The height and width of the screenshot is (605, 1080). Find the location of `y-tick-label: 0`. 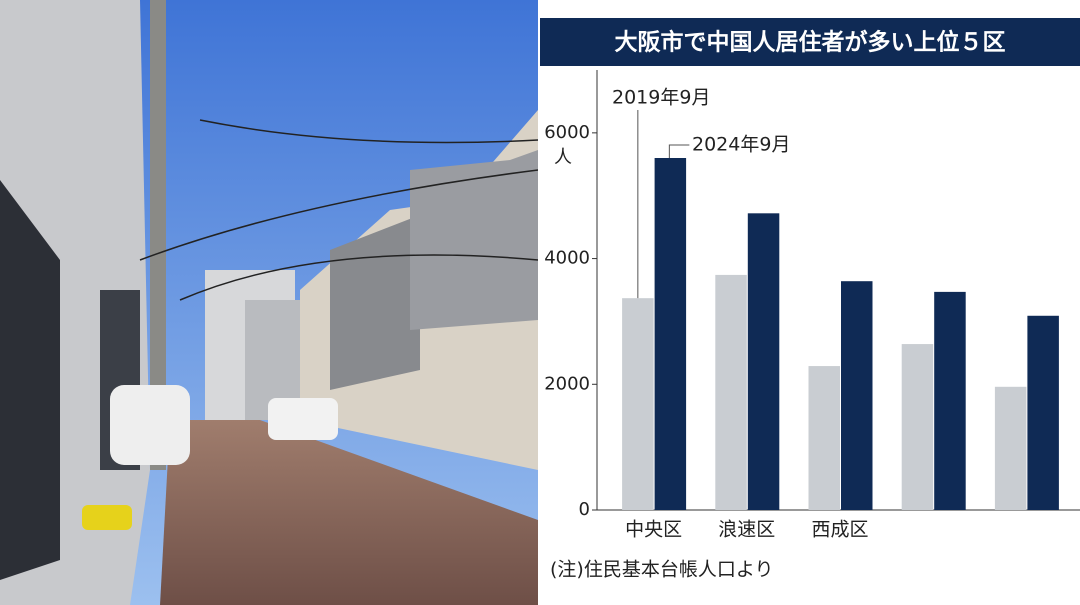

y-tick-label: 0 is located at coordinates (584, 509).